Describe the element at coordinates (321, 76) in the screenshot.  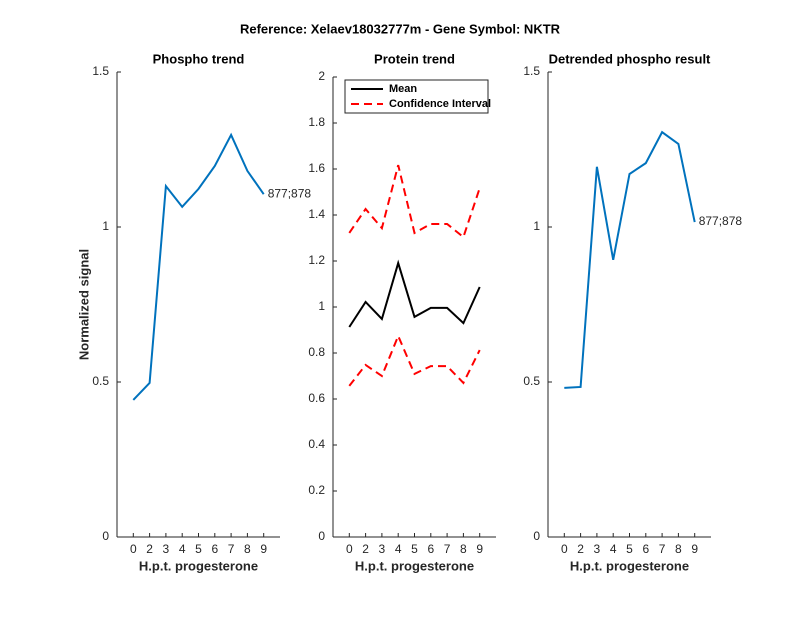
I see `y-tick-label: 2` at that location.